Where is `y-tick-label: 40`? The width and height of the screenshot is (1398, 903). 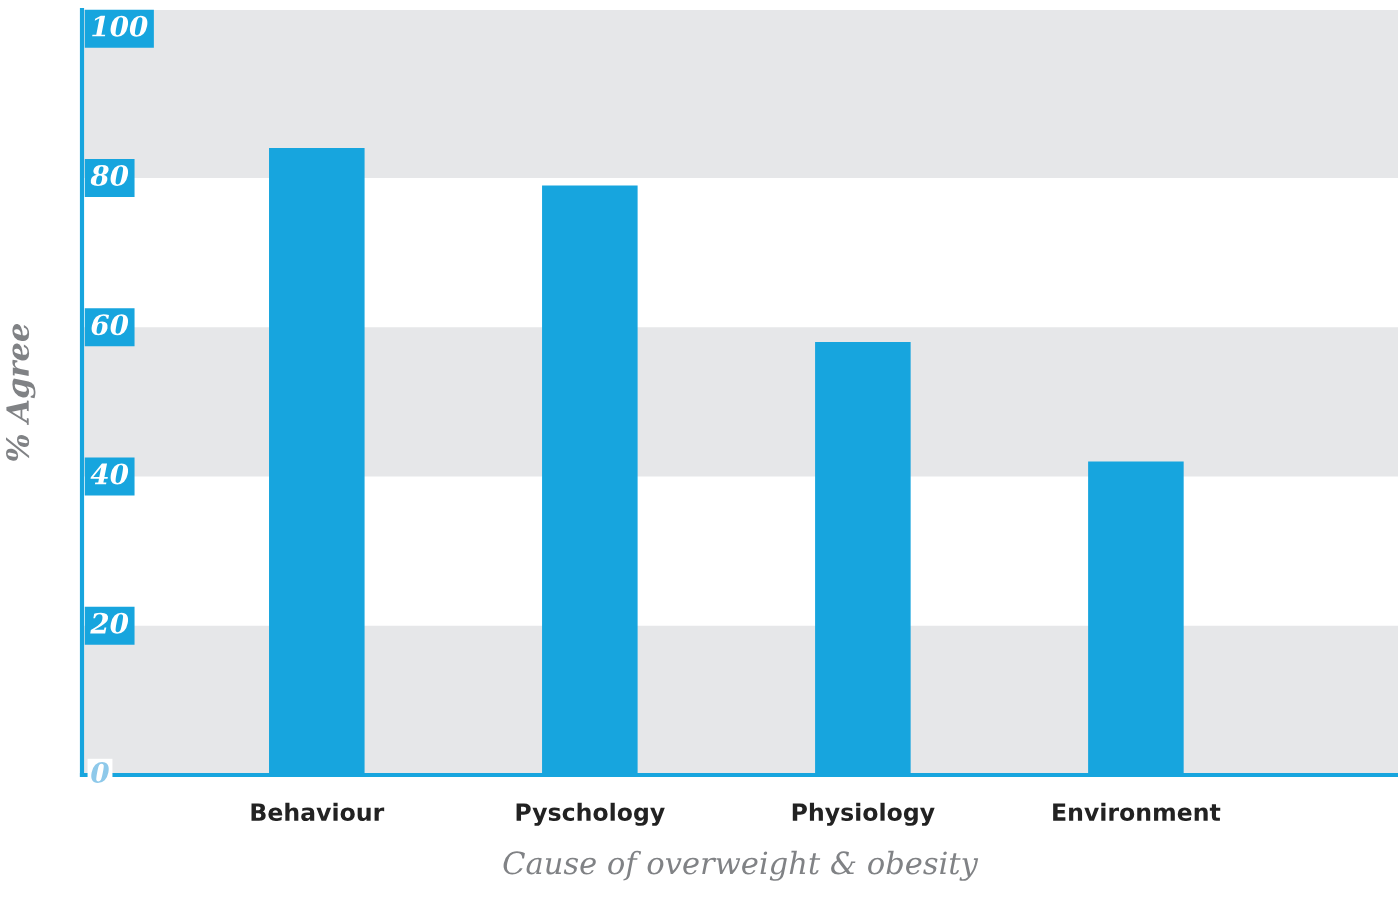 y-tick-label: 40 is located at coordinates (109, 474).